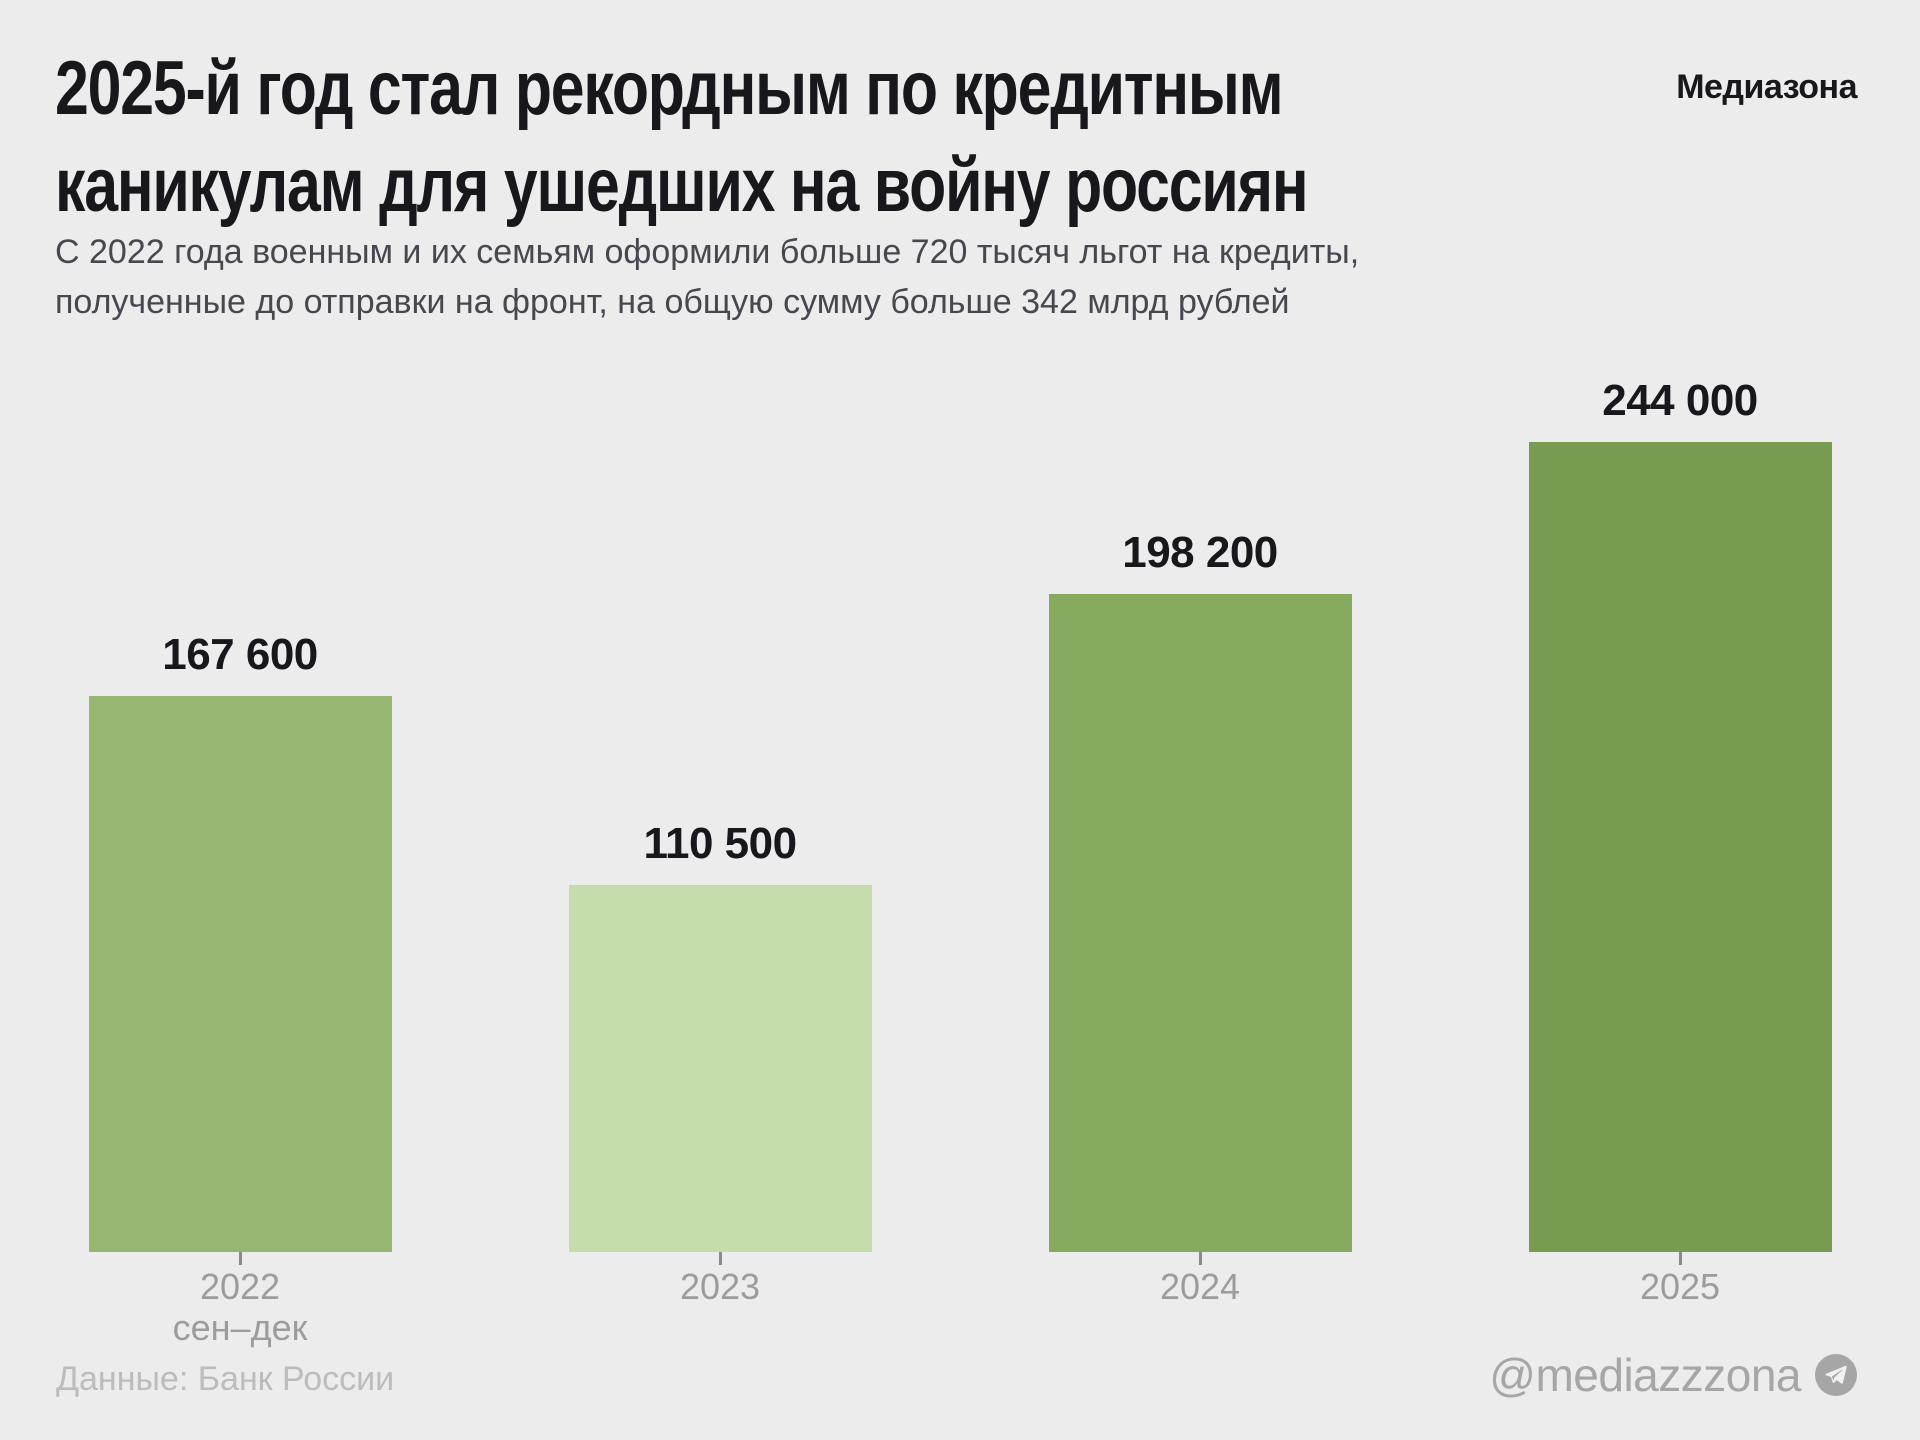  I want to click on axis-col-2024: 2024, so click(1200, 1300).